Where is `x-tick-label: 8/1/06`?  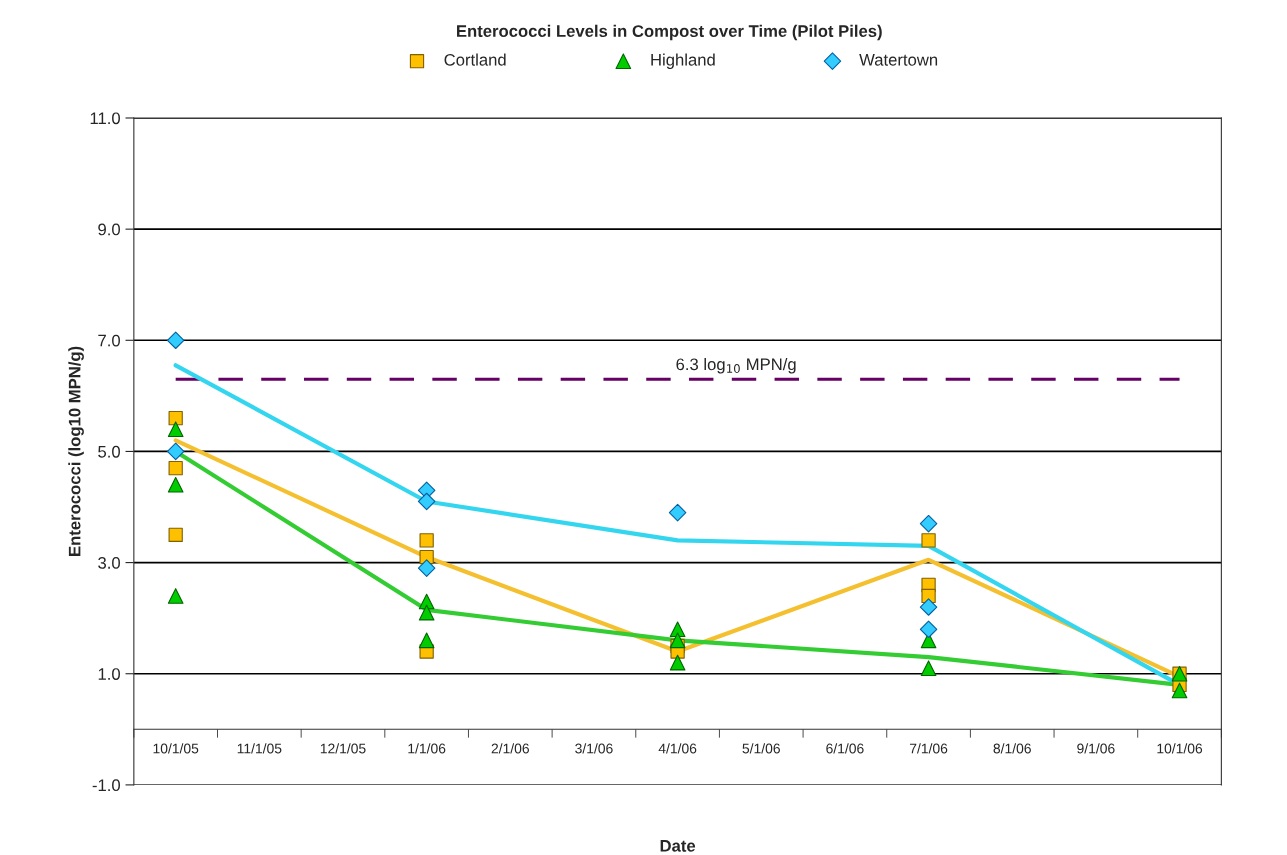
x-tick-label: 8/1/06 is located at coordinates (1012, 748).